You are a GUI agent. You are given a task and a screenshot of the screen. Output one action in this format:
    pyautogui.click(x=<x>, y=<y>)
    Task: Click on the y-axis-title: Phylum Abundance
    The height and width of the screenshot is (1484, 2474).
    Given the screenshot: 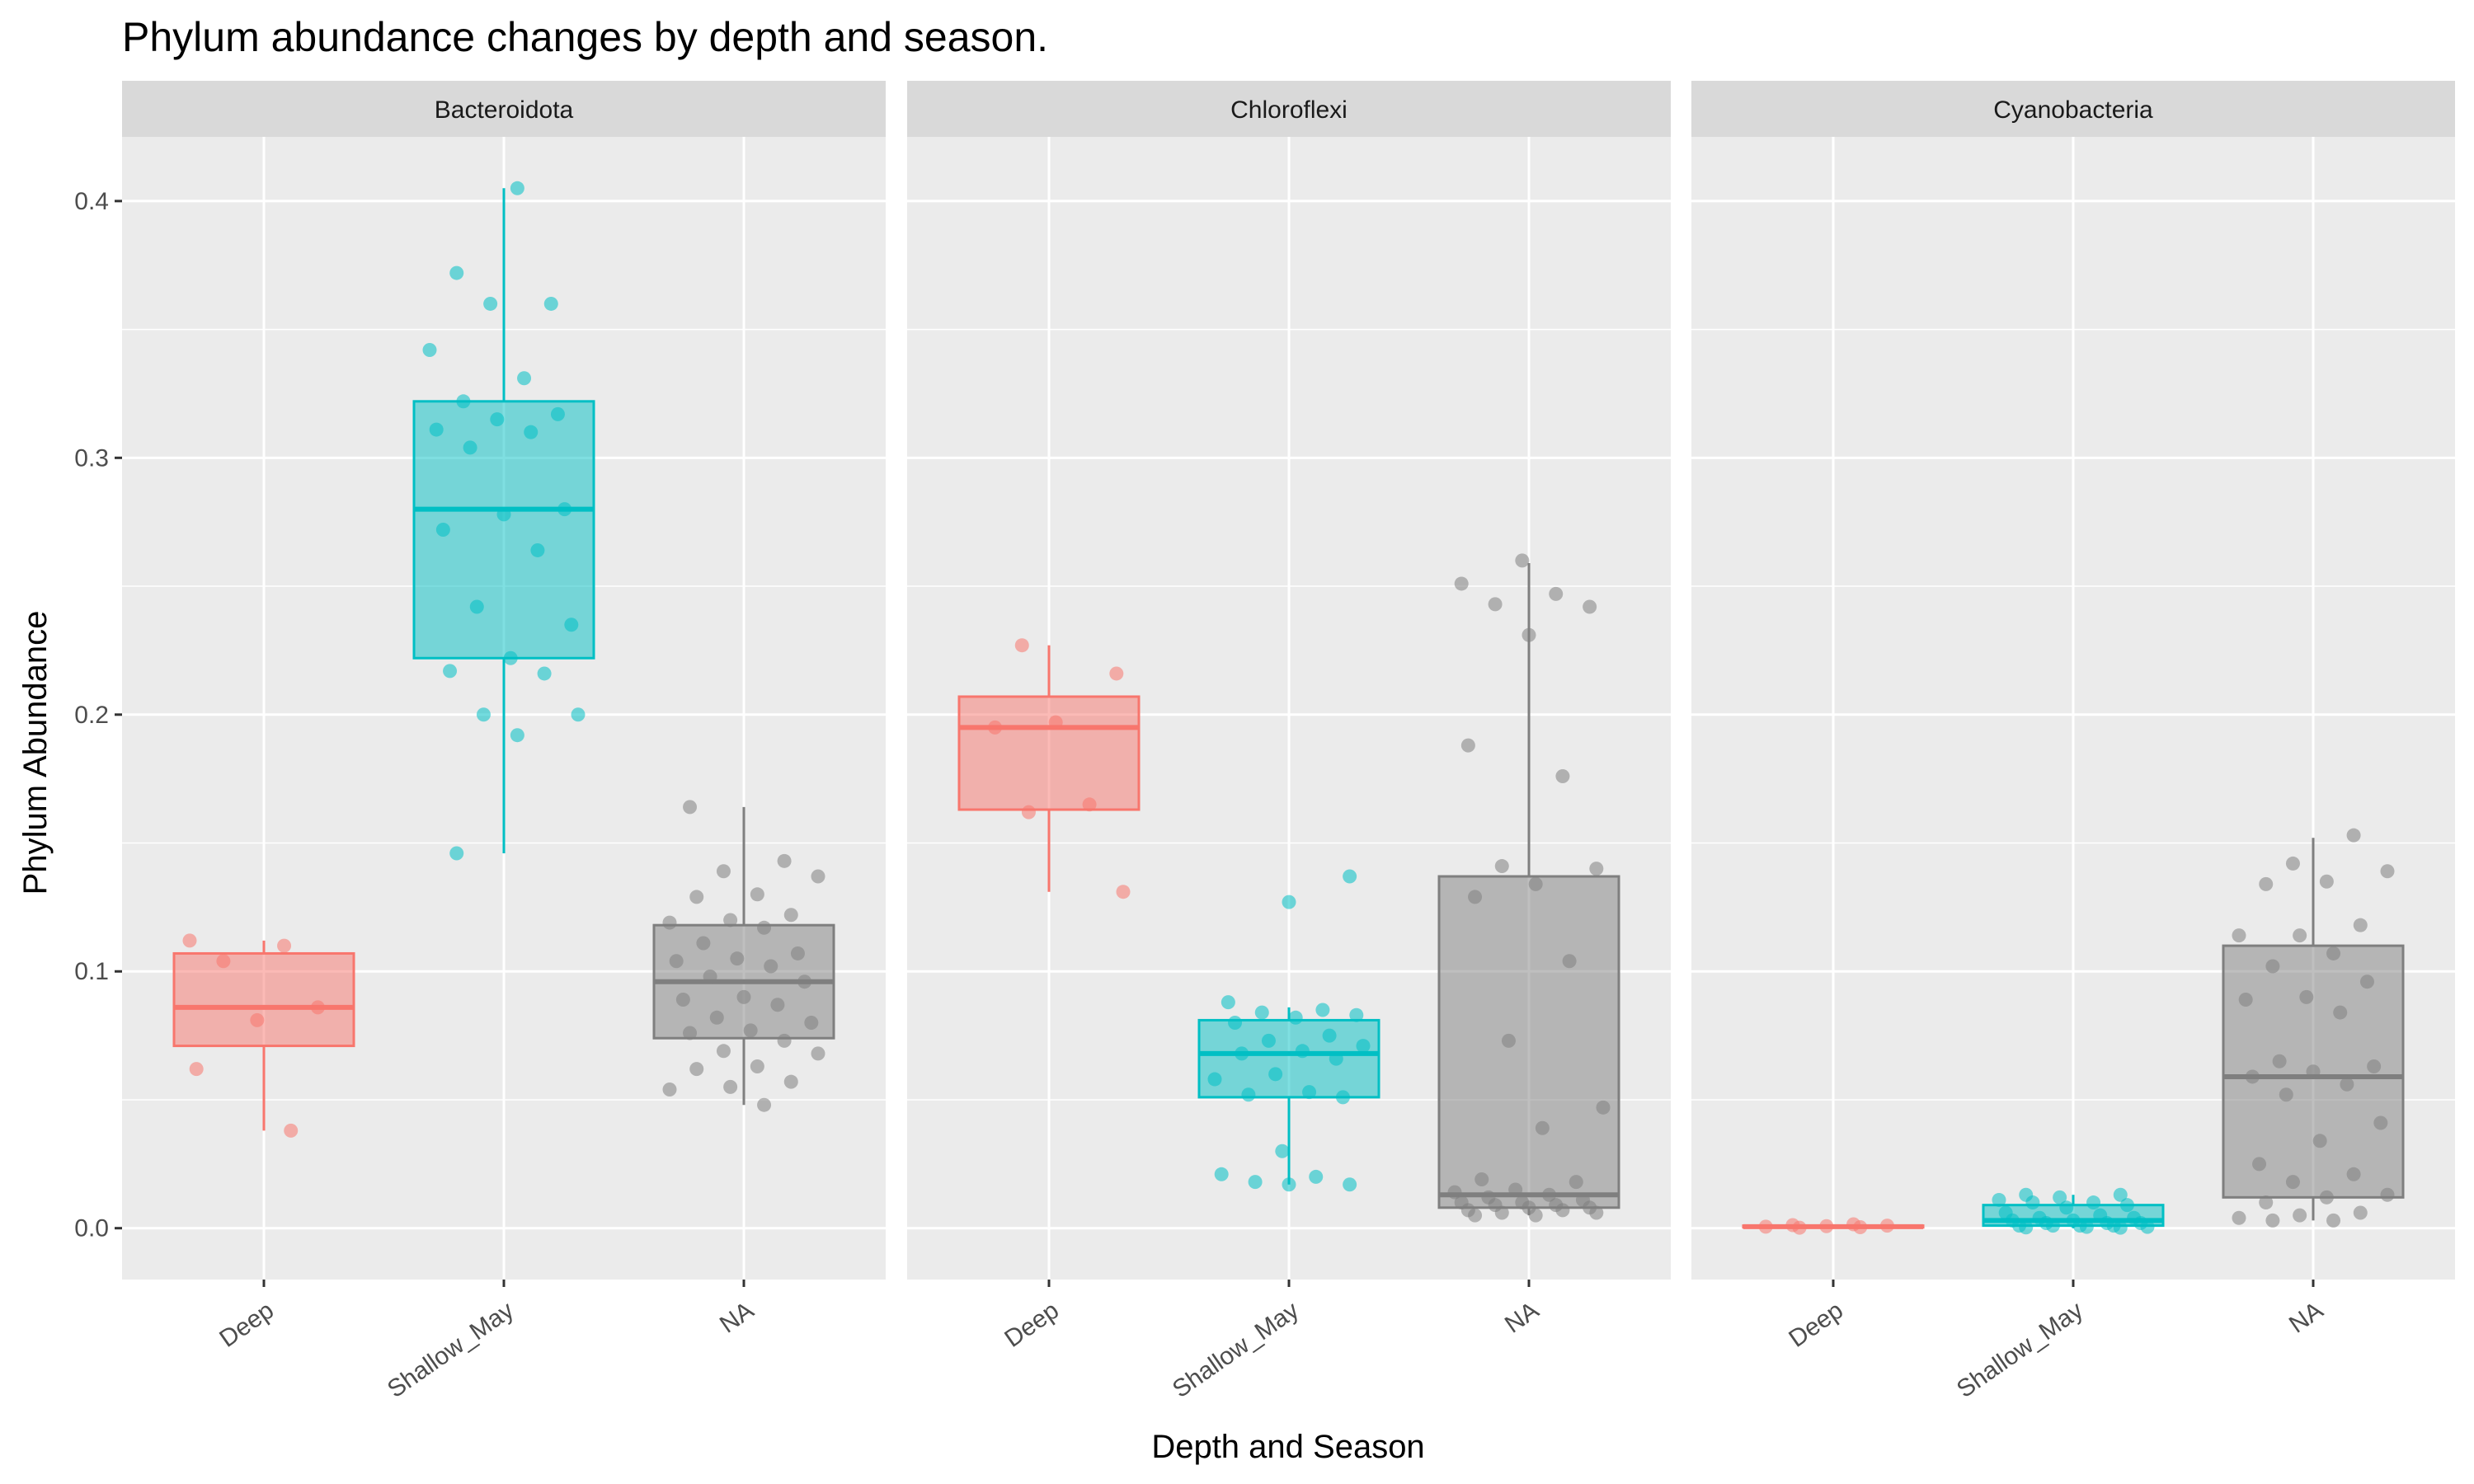 What is the action you would take?
    pyautogui.click(x=35, y=753)
    